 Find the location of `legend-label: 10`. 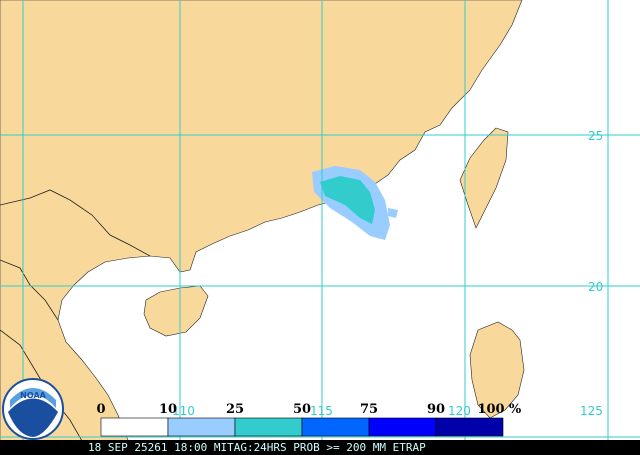

legend-label: 10 is located at coordinates (168, 409).